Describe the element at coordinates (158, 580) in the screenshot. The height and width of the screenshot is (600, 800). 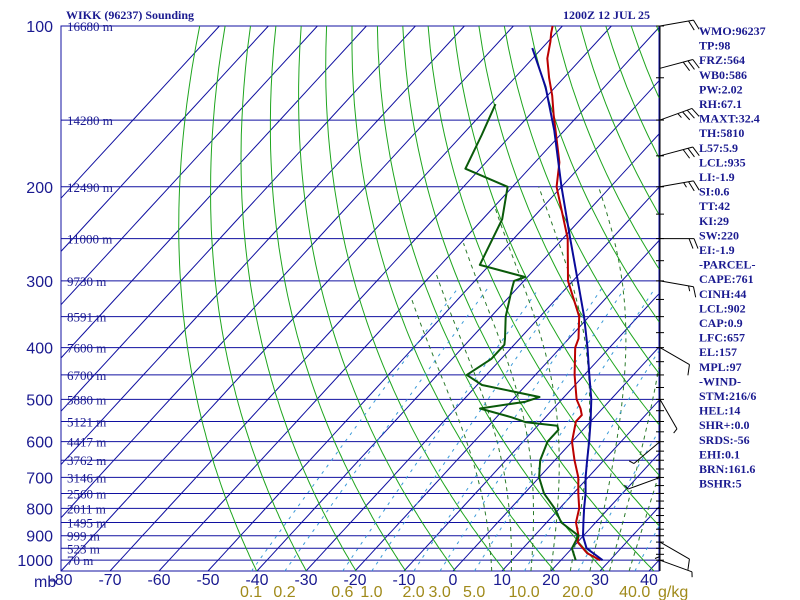
I see `temperature-tick-2: -60` at that location.